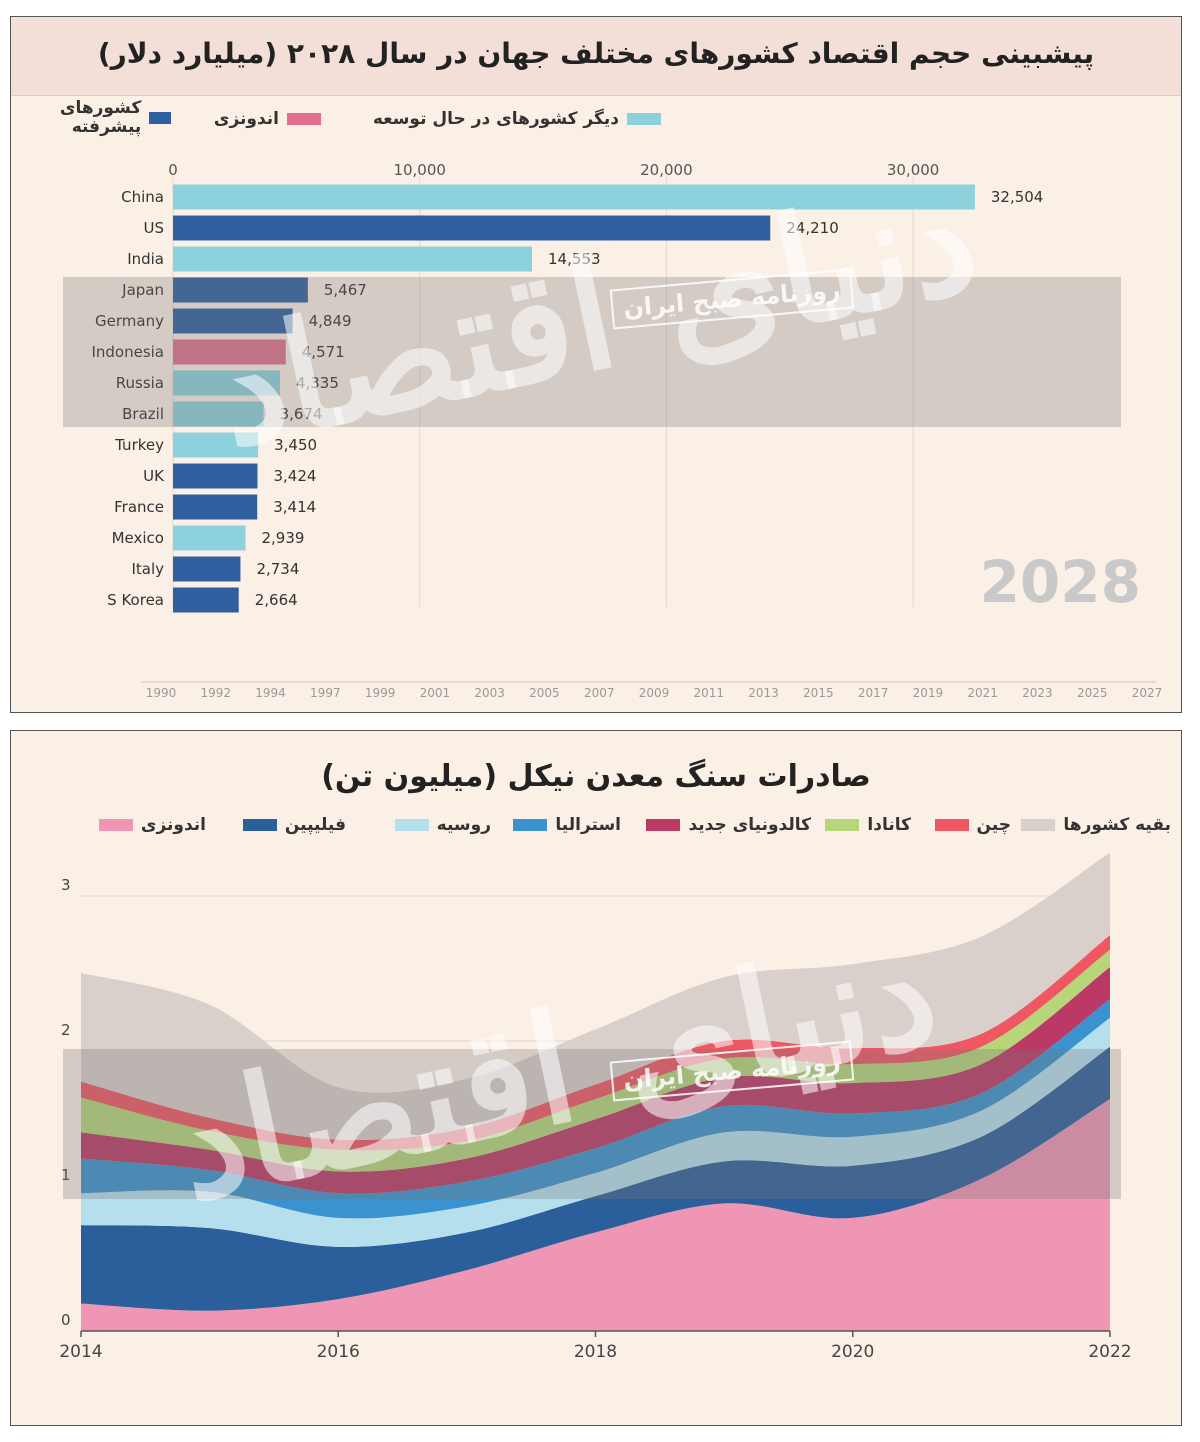 This screenshot has width=1200, height=1442. I want to click on value-label: 24,210, so click(812, 228).